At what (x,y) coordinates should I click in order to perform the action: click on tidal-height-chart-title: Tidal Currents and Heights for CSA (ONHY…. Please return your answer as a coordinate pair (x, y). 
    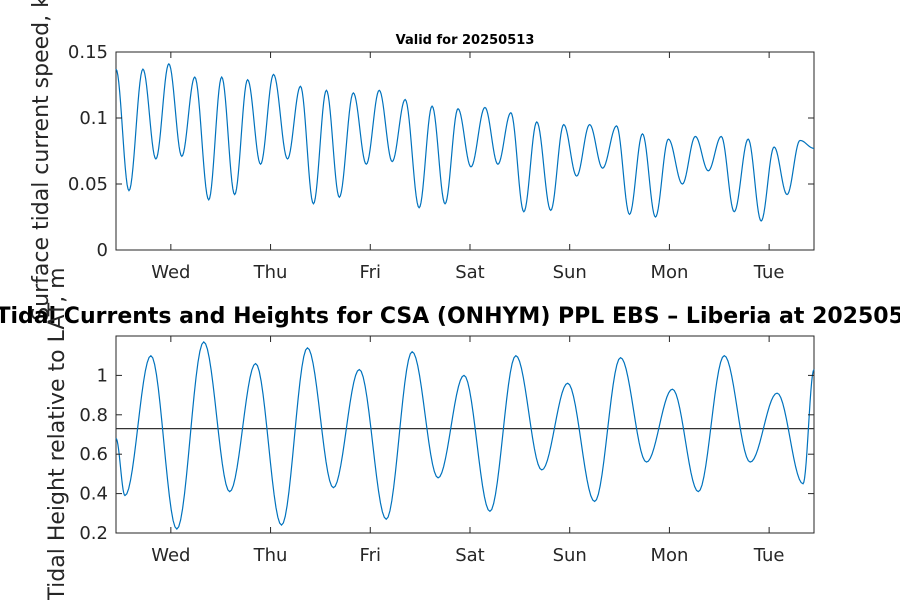
    Looking at the image, I should click on (450, 316).